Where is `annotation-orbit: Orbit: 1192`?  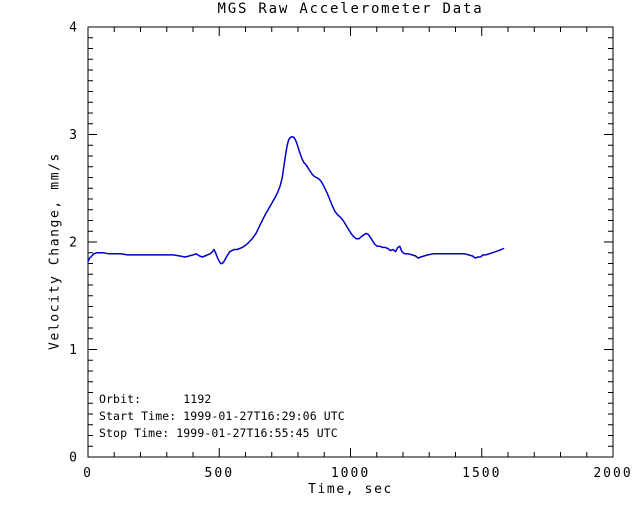
annotation-orbit: Orbit: 1192 is located at coordinates (155, 399).